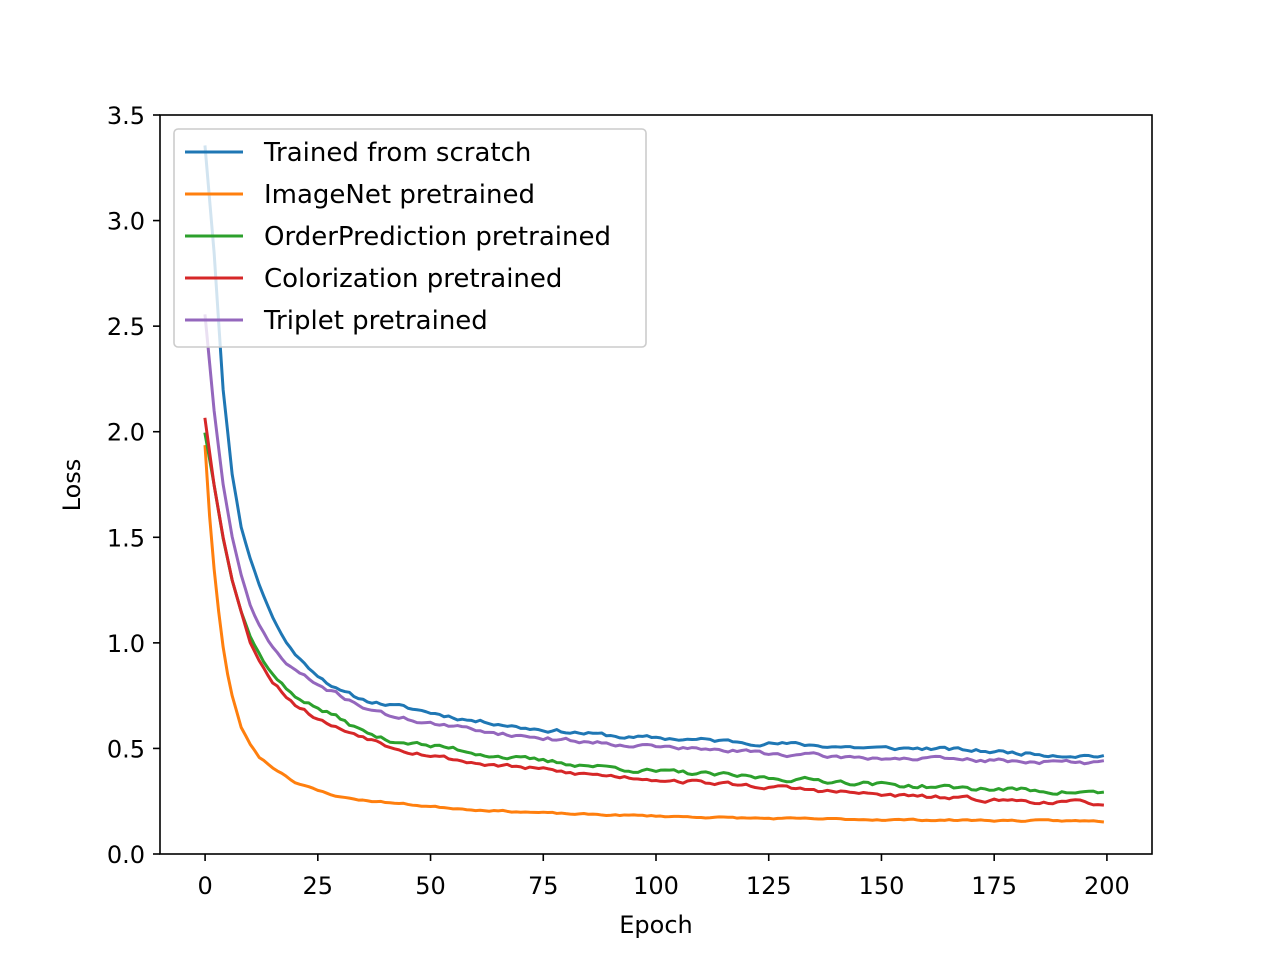  Describe the element at coordinates (399, 195) in the screenshot. I see `legend-label: ImageNet pretrained` at that location.